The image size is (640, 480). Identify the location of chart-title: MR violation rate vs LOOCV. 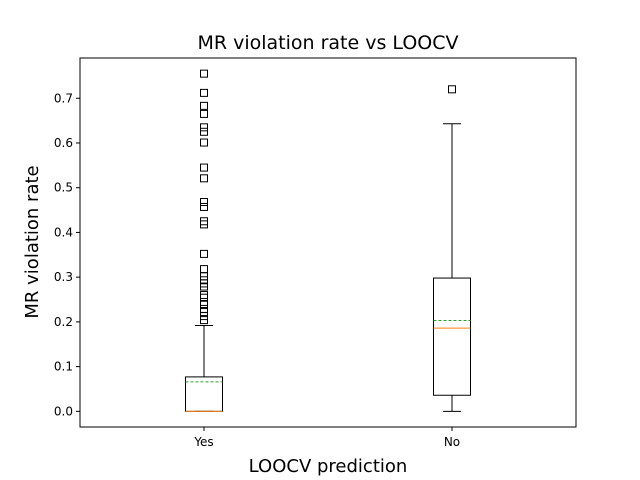
(327, 43).